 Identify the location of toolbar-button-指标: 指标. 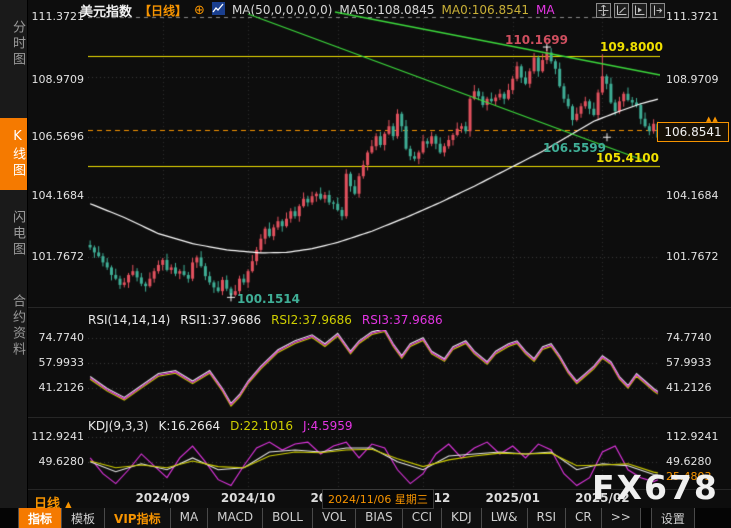
(40, 518).